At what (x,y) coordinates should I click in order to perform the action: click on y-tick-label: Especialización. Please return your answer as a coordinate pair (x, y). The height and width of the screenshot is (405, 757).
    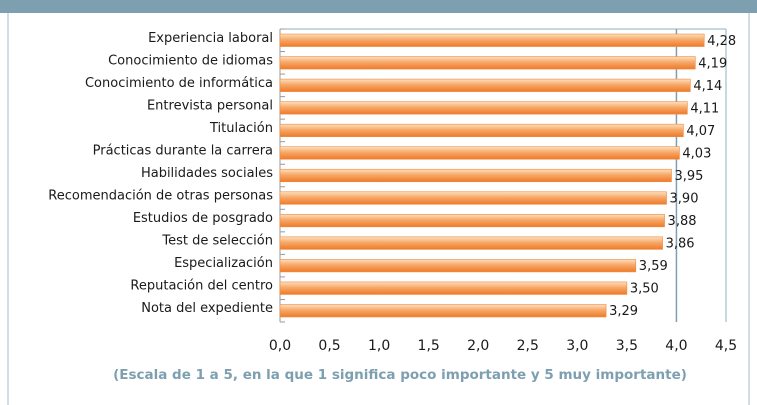
    Looking at the image, I should click on (223, 263).